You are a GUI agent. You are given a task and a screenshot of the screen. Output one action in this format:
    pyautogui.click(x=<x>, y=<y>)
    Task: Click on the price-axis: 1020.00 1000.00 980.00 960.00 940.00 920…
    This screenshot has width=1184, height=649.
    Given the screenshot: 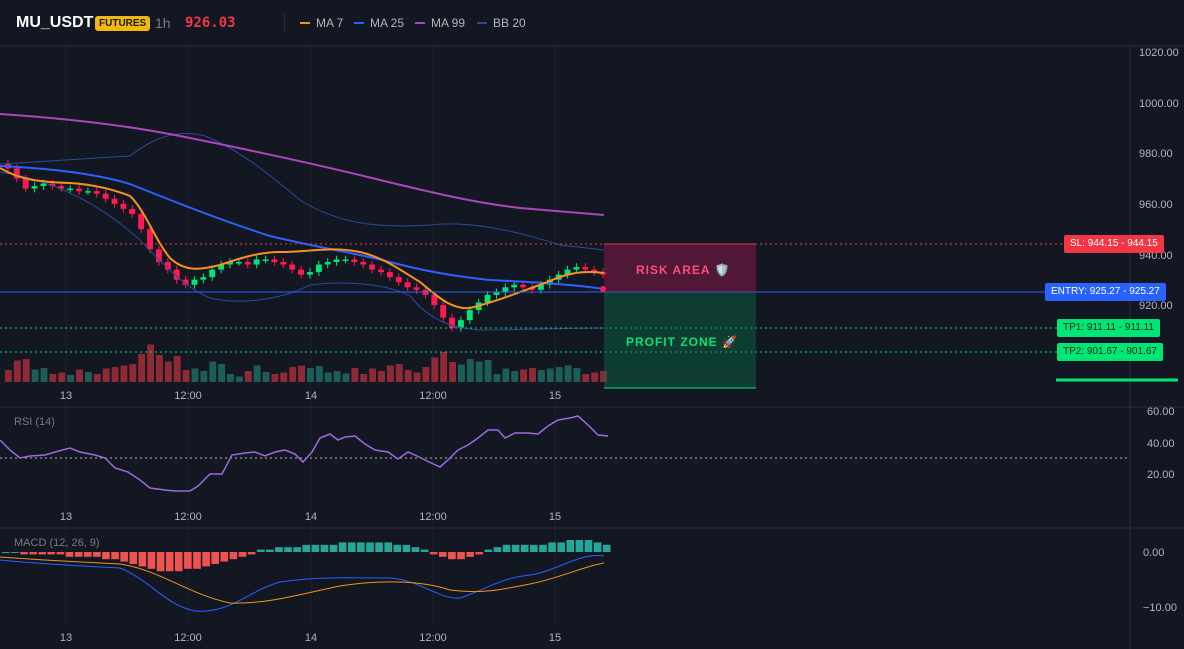 What is the action you would take?
    pyautogui.click(x=1159, y=179)
    